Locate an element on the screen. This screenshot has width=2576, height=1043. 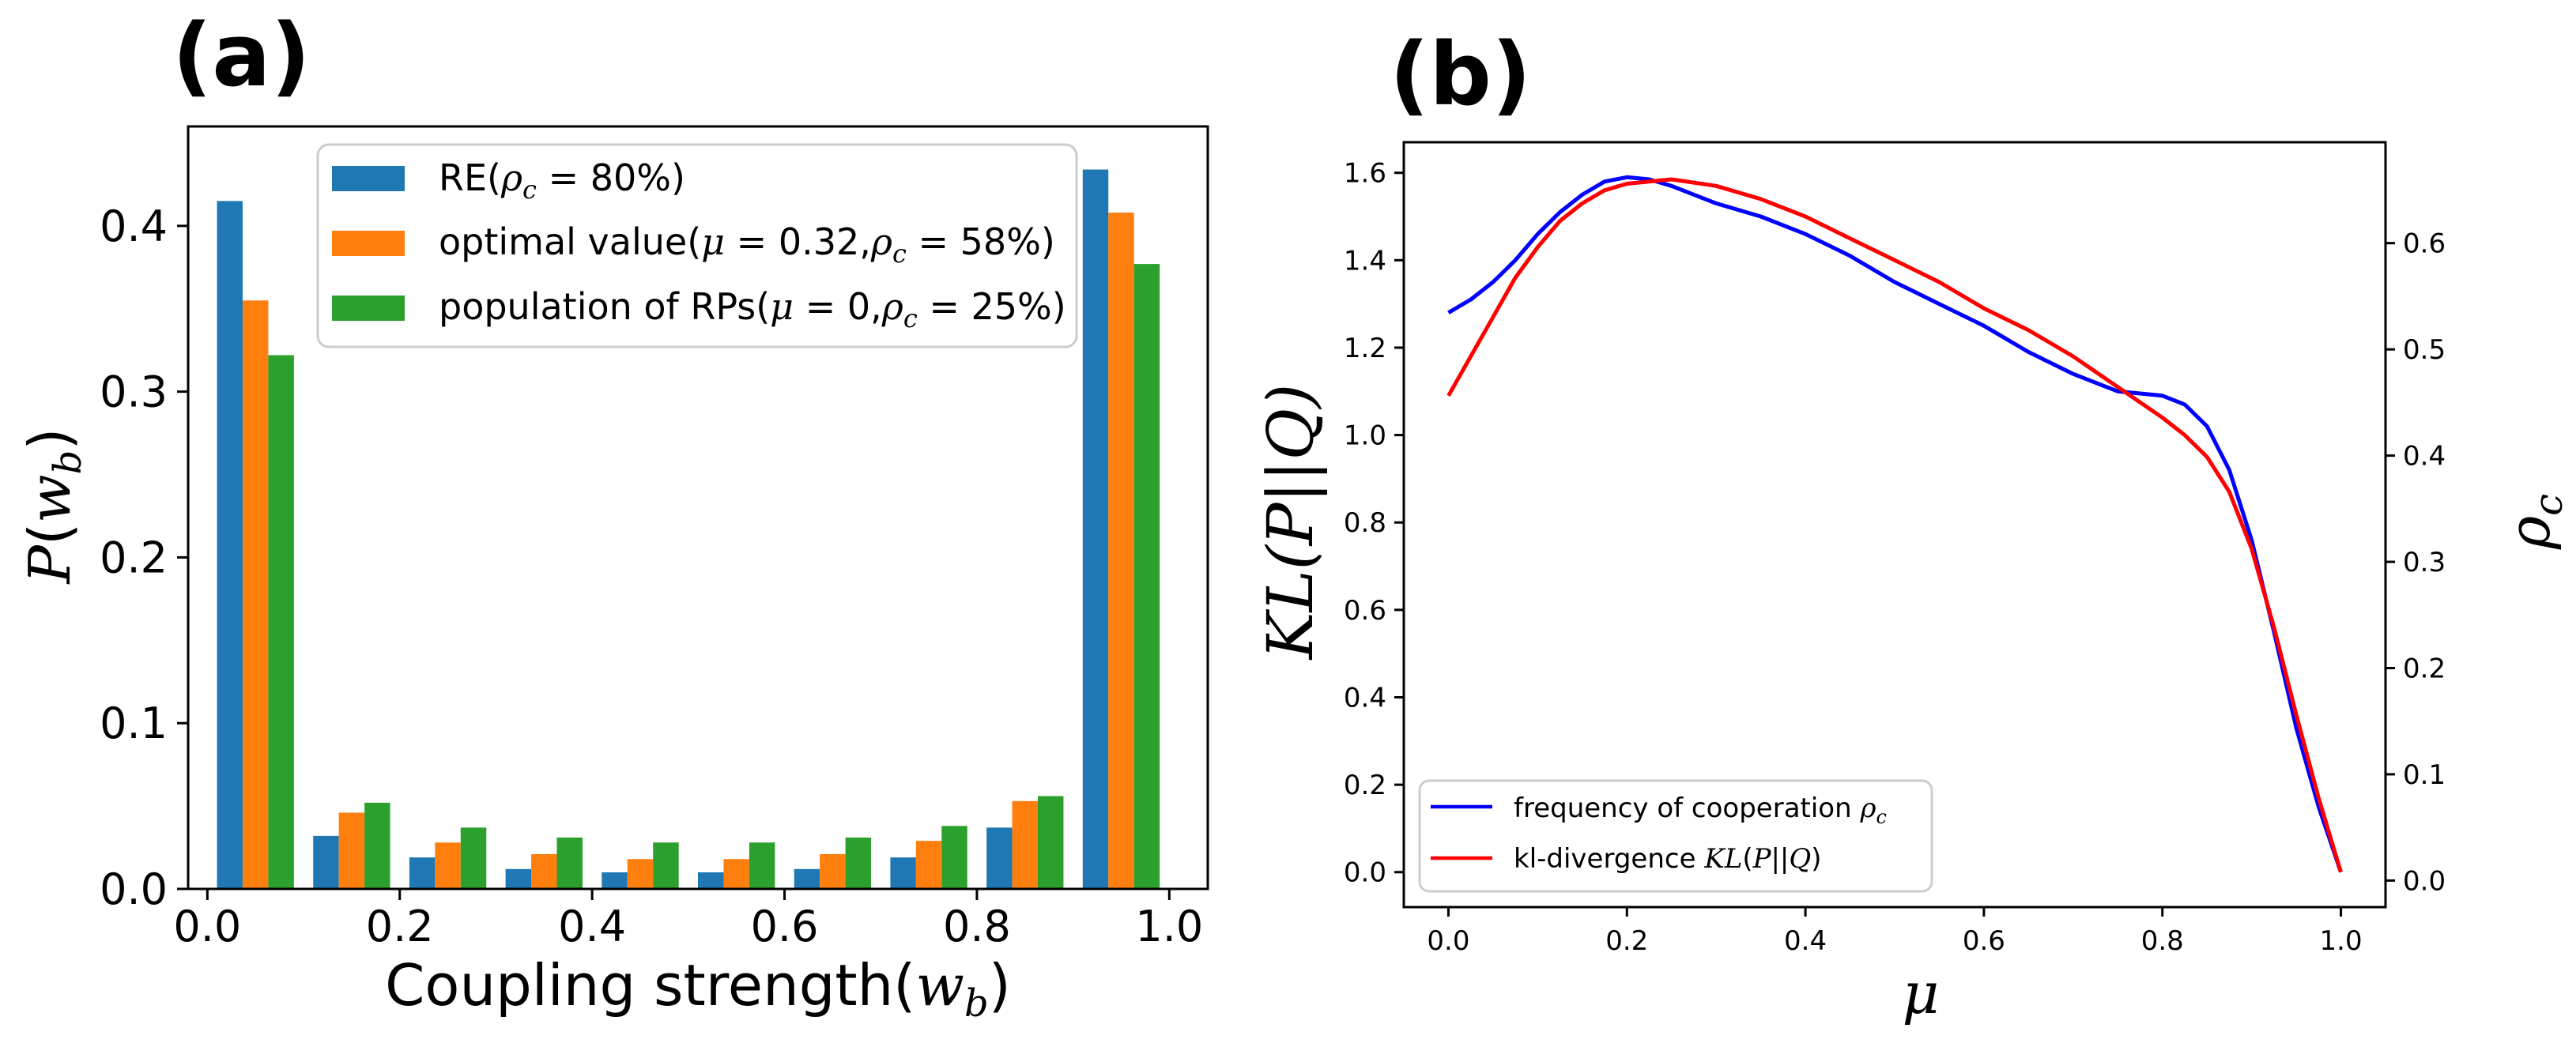
b-ytick-right-label: 0.2 is located at coordinates (2424, 669).